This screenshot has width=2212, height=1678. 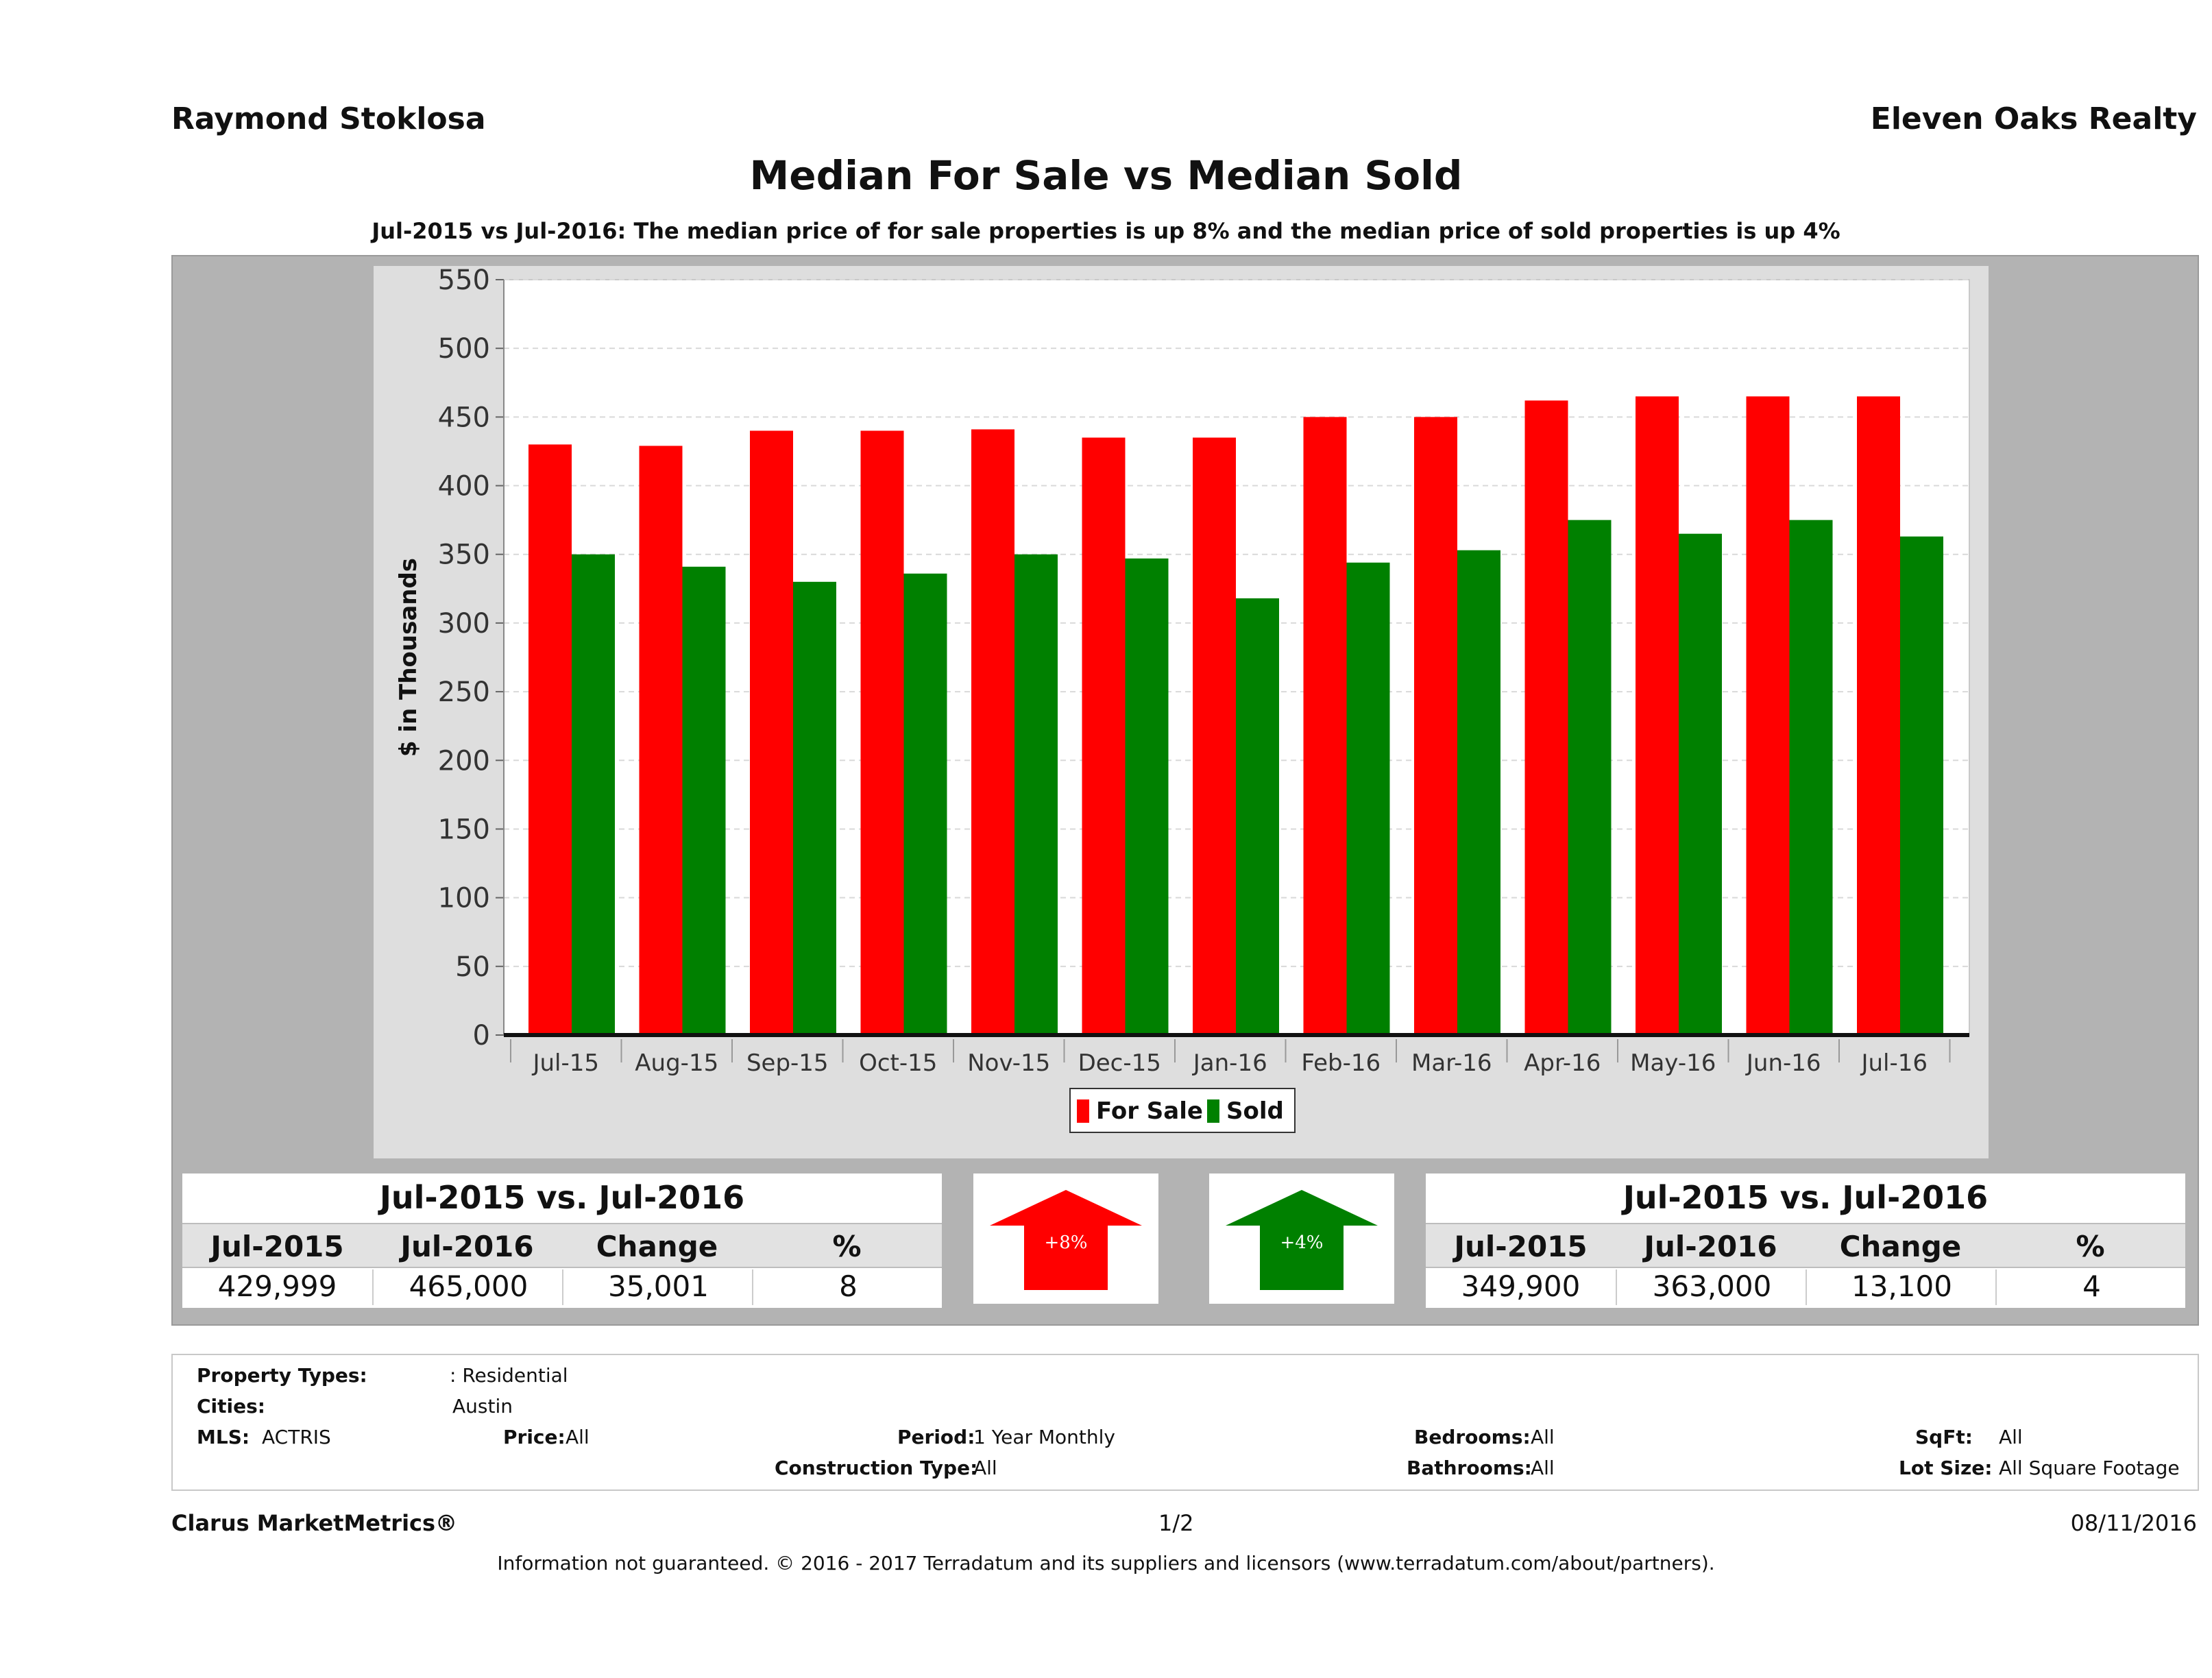 What do you see at coordinates (464, 417) in the screenshot?
I see `y-tick-label: 450` at bounding box center [464, 417].